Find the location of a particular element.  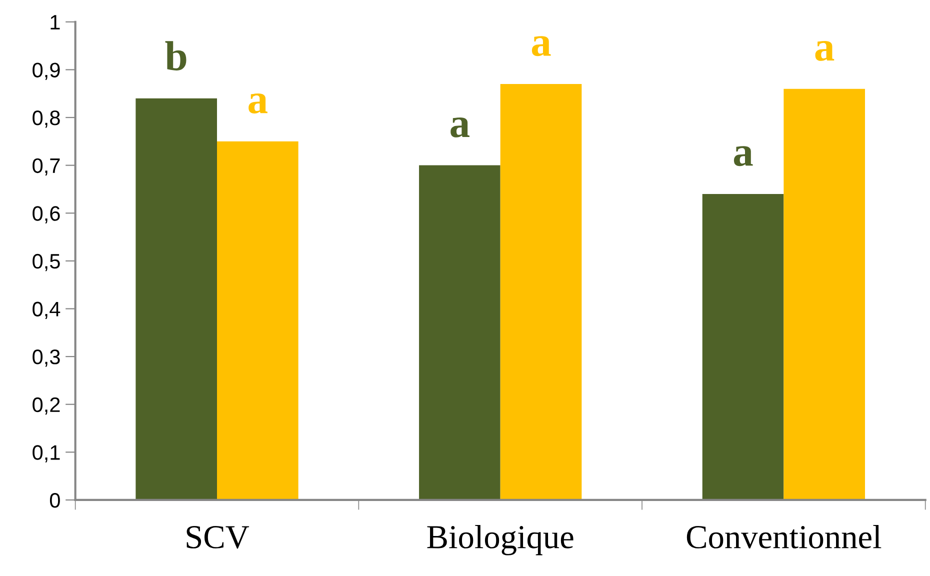

x-tick-label: Biologique is located at coordinates (500, 540).